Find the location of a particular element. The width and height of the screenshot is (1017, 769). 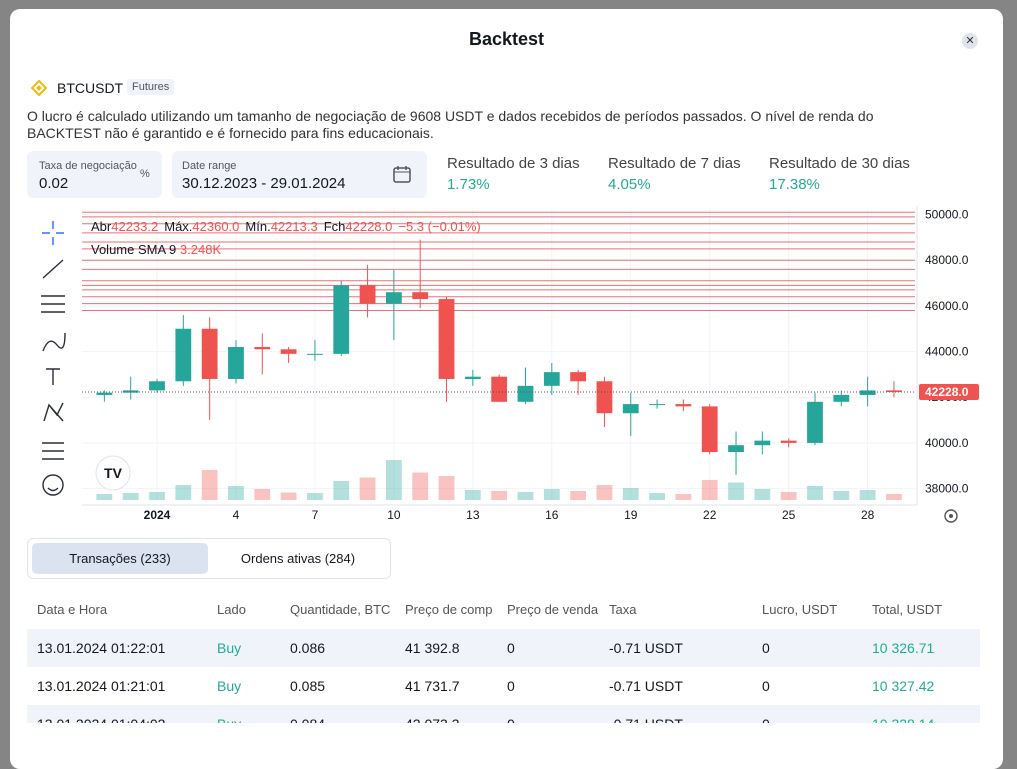

date-label: Date range is located at coordinates (209, 166).